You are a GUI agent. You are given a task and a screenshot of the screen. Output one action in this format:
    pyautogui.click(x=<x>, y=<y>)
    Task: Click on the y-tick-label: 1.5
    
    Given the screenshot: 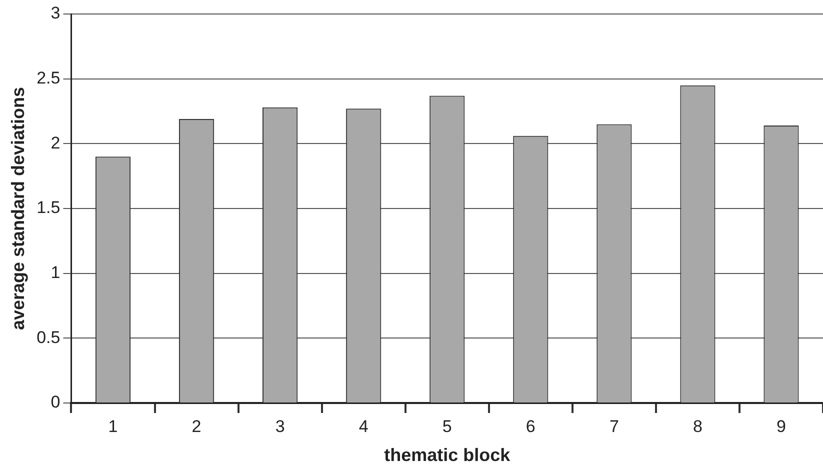 What is the action you would take?
    pyautogui.click(x=48, y=208)
    